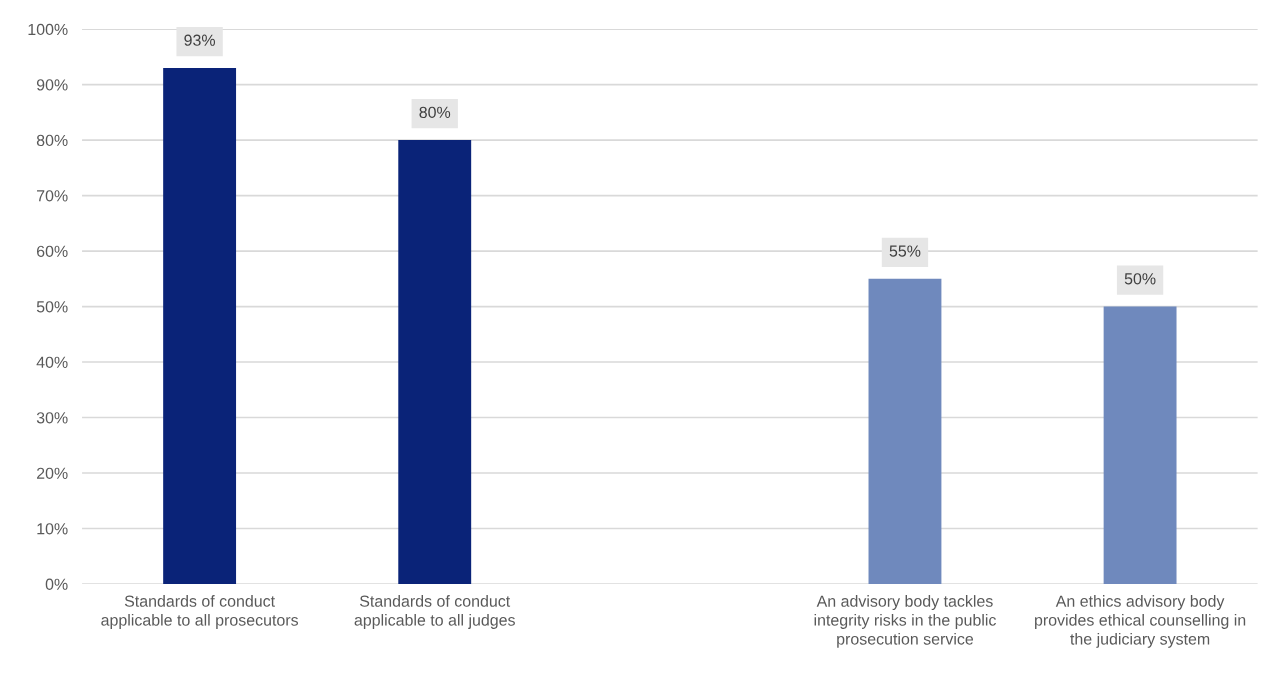  Describe the element at coordinates (52, 473) in the screenshot. I see `y-tick-label: 20%` at that location.